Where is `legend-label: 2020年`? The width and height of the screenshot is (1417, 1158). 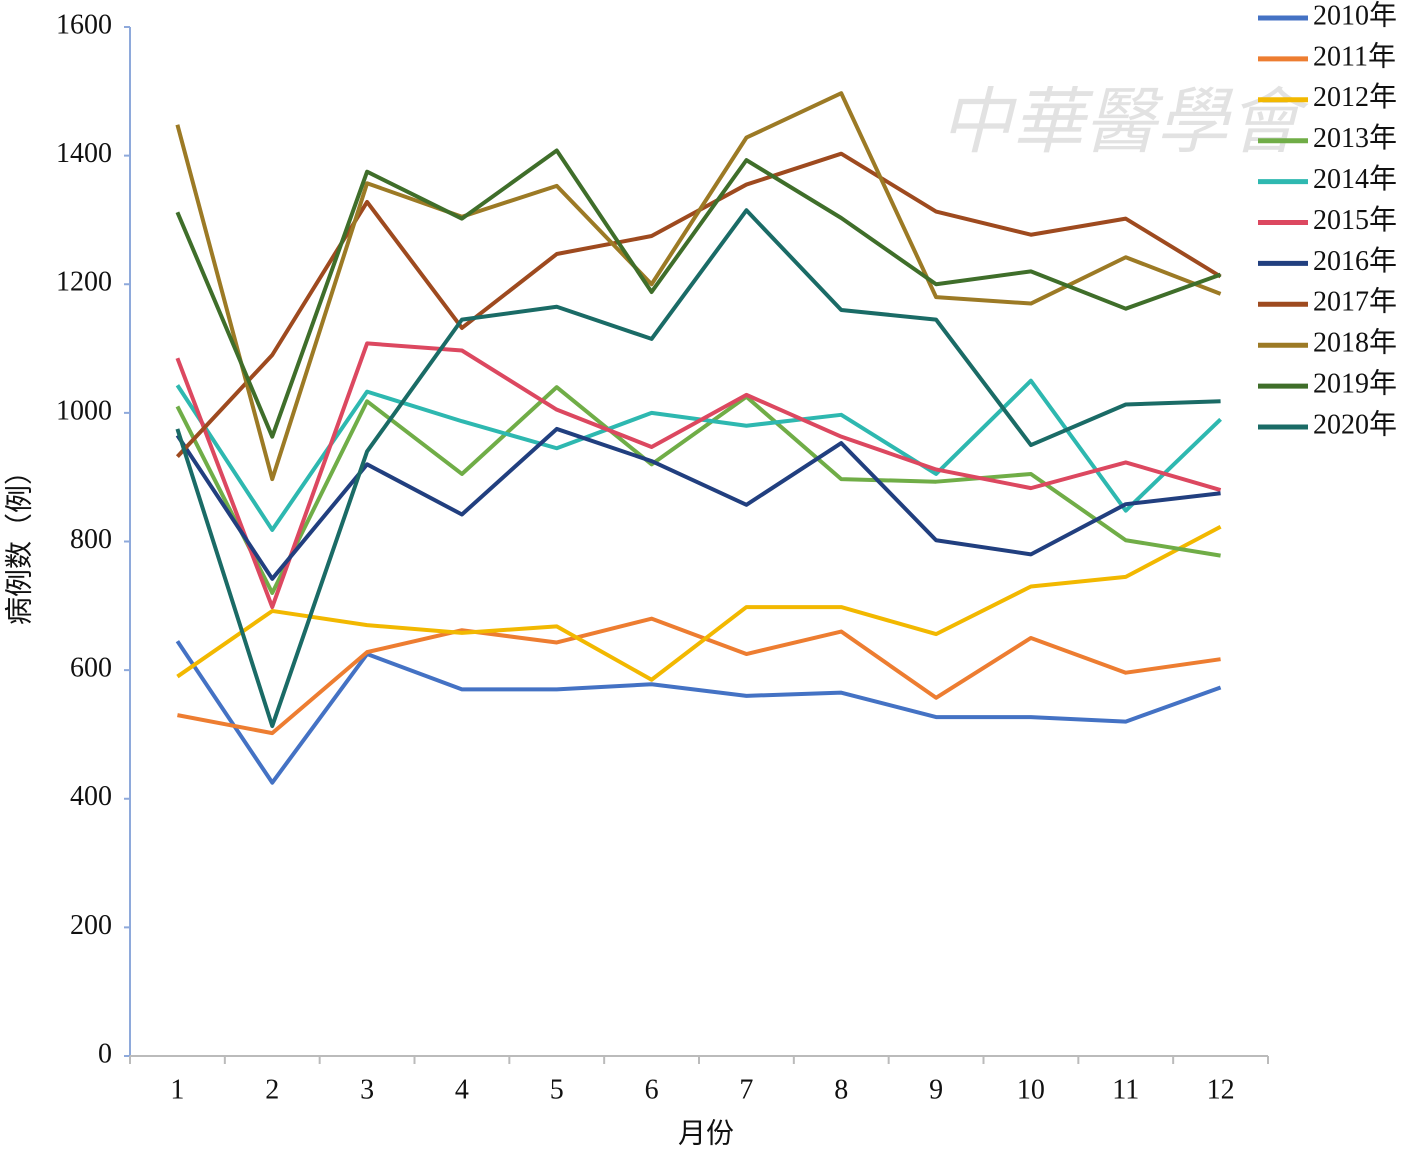 legend-label: 2020年 is located at coordinates (1355, 424).